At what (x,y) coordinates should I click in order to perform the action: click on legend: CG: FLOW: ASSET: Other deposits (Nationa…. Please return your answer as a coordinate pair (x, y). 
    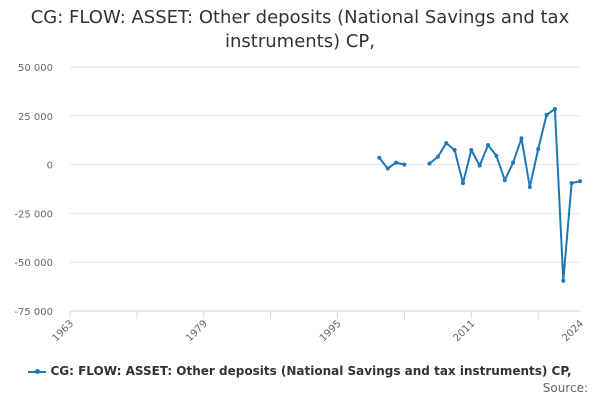
    Looking at the image, I should click on (300, 371).